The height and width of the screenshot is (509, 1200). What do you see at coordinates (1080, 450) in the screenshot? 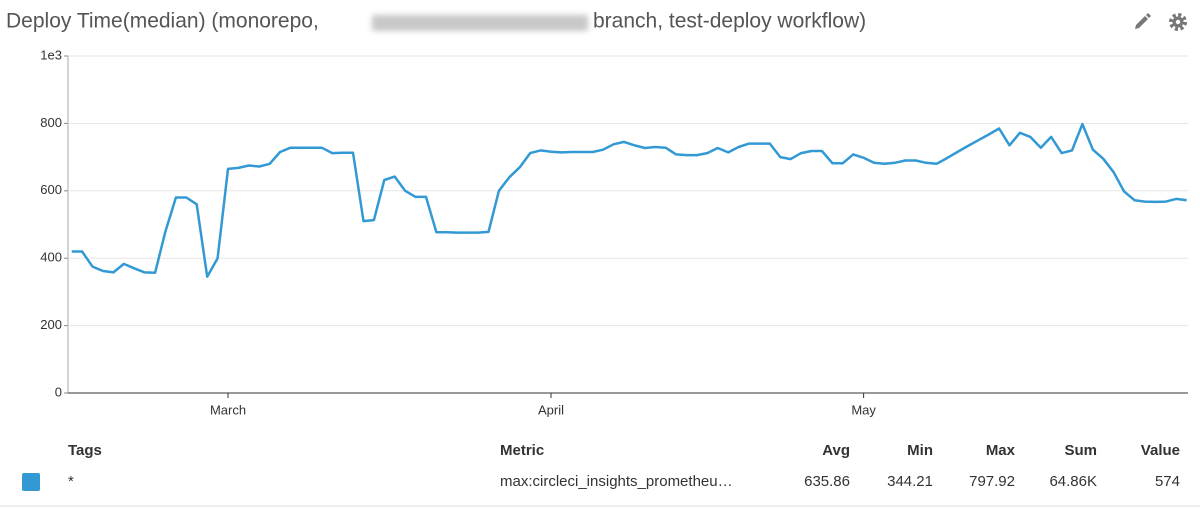
I see `legend-header: Sum` at bounding box center [1080, 450].